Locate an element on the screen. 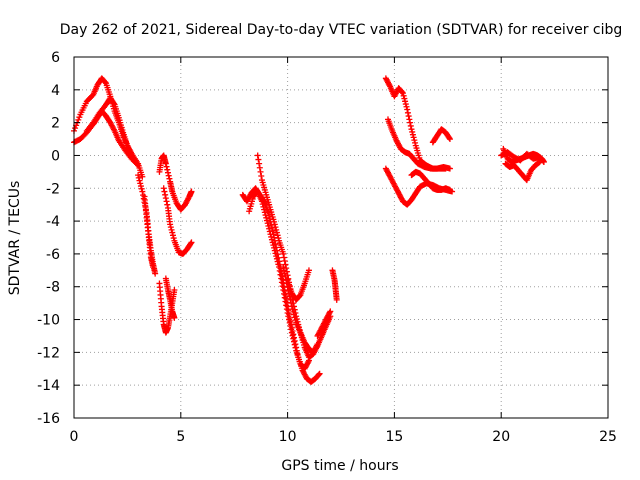 Image resolution: width=640 pixels, height=480 pixels. y-tick-label: 0 is located at coordinates (55, 156).